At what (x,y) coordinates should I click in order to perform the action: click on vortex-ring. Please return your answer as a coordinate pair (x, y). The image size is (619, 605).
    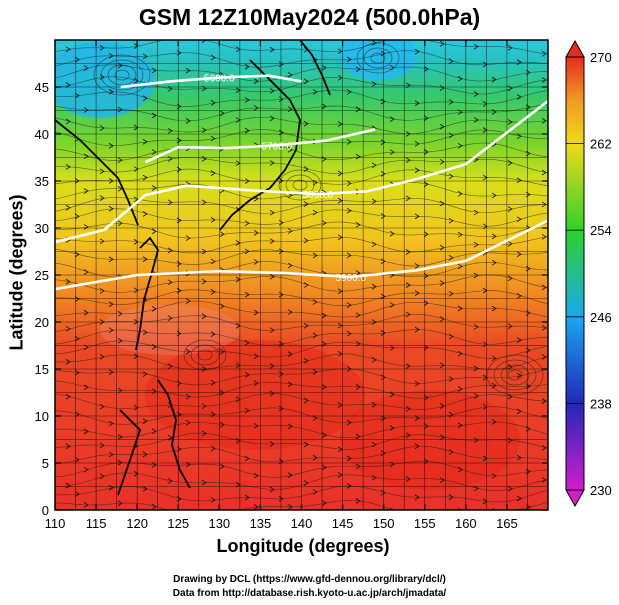
    Looking at the image, I should click on (205, 355).